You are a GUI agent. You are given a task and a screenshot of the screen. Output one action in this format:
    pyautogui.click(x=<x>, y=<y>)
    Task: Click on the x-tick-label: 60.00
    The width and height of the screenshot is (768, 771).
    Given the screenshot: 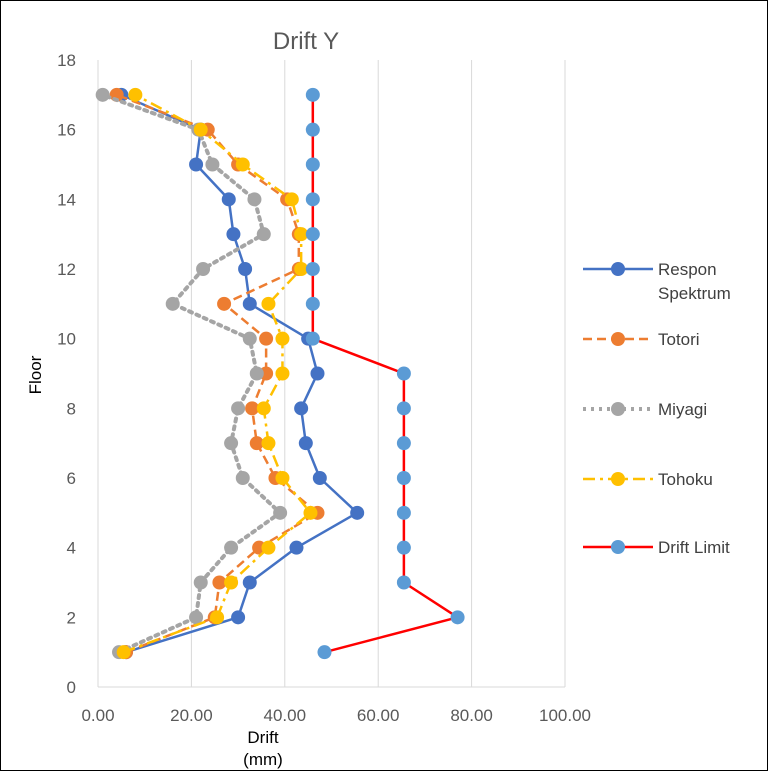 What is the action you would take?
    pyautogui.click(x=378, y=715)
    